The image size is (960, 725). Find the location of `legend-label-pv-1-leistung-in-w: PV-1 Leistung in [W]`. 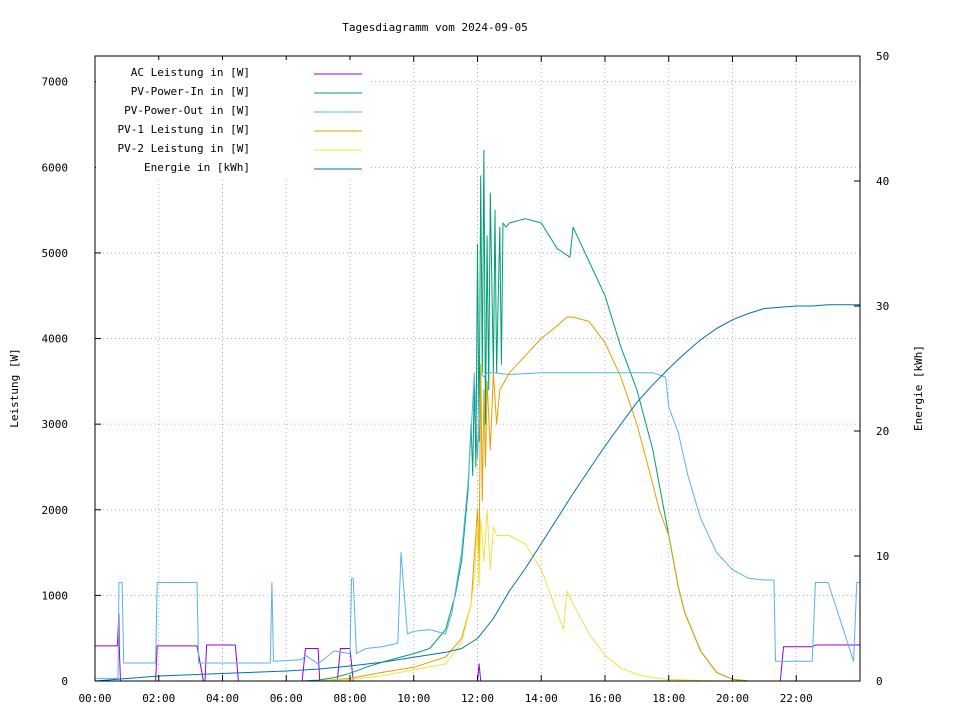

legend-label-pv-1-leistung-in-w: PV-1 Leistung in [W] is located at coordinates (184, 129).